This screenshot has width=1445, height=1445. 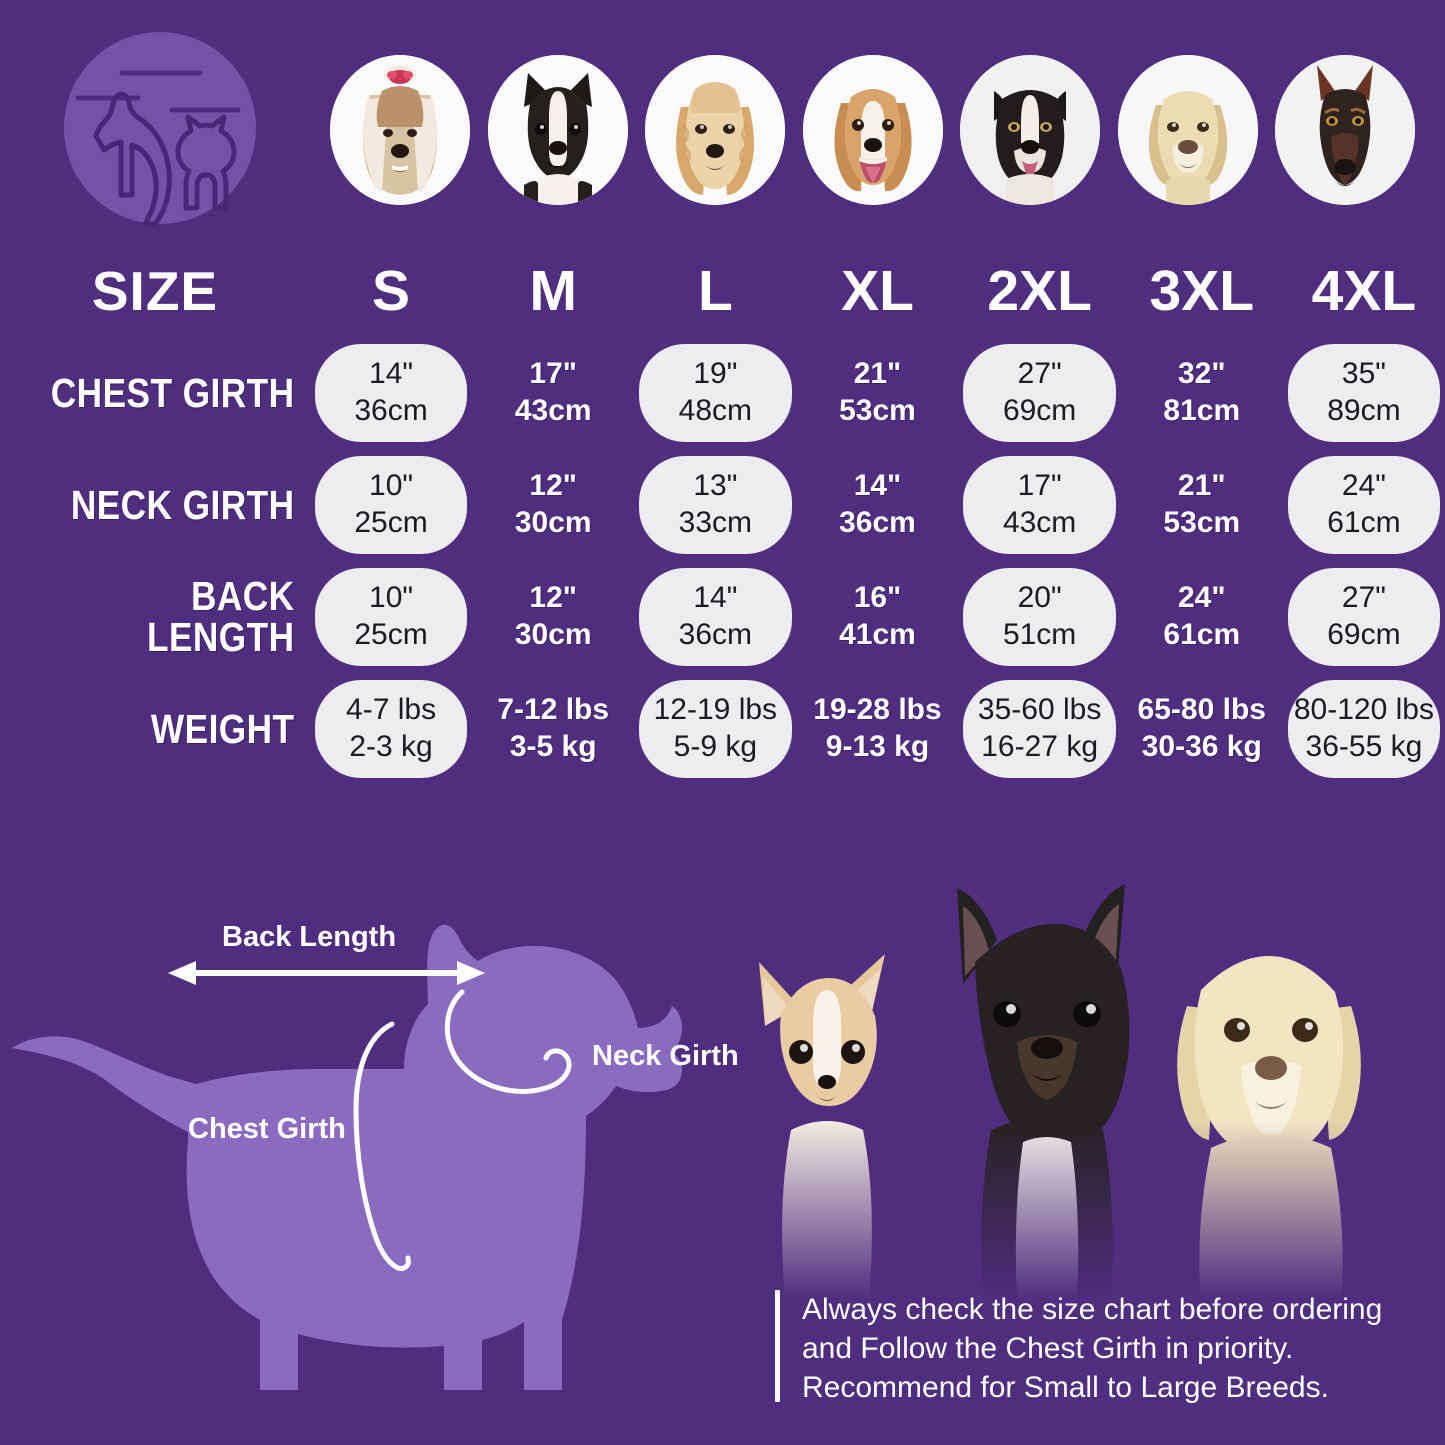 What do you see at coordinates (382, 1146) in the screenshot?
I see `chest-girth-line-icon` at bounding box center [382, 1146].